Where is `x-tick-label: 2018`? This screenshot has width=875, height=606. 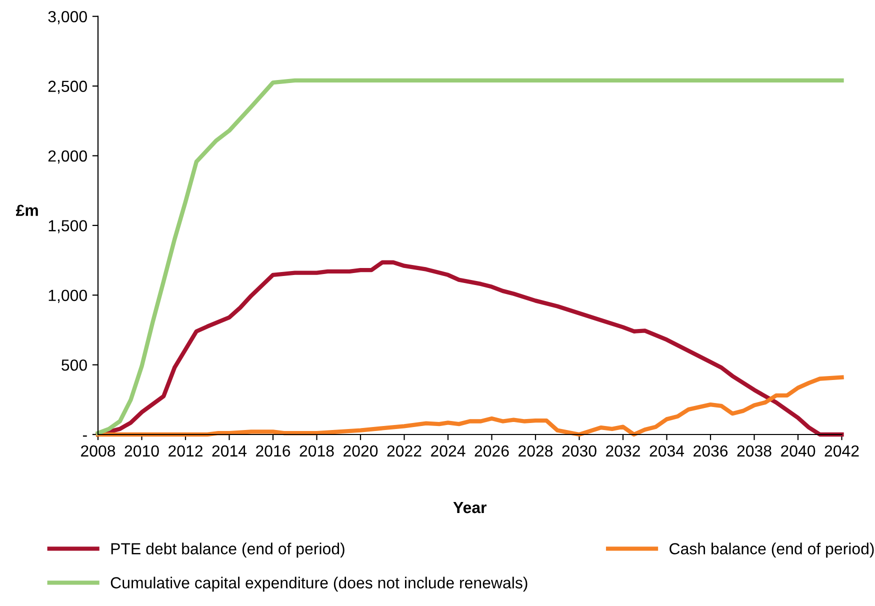 x-tick-label: 2018 is located at coordinates (317, 451).